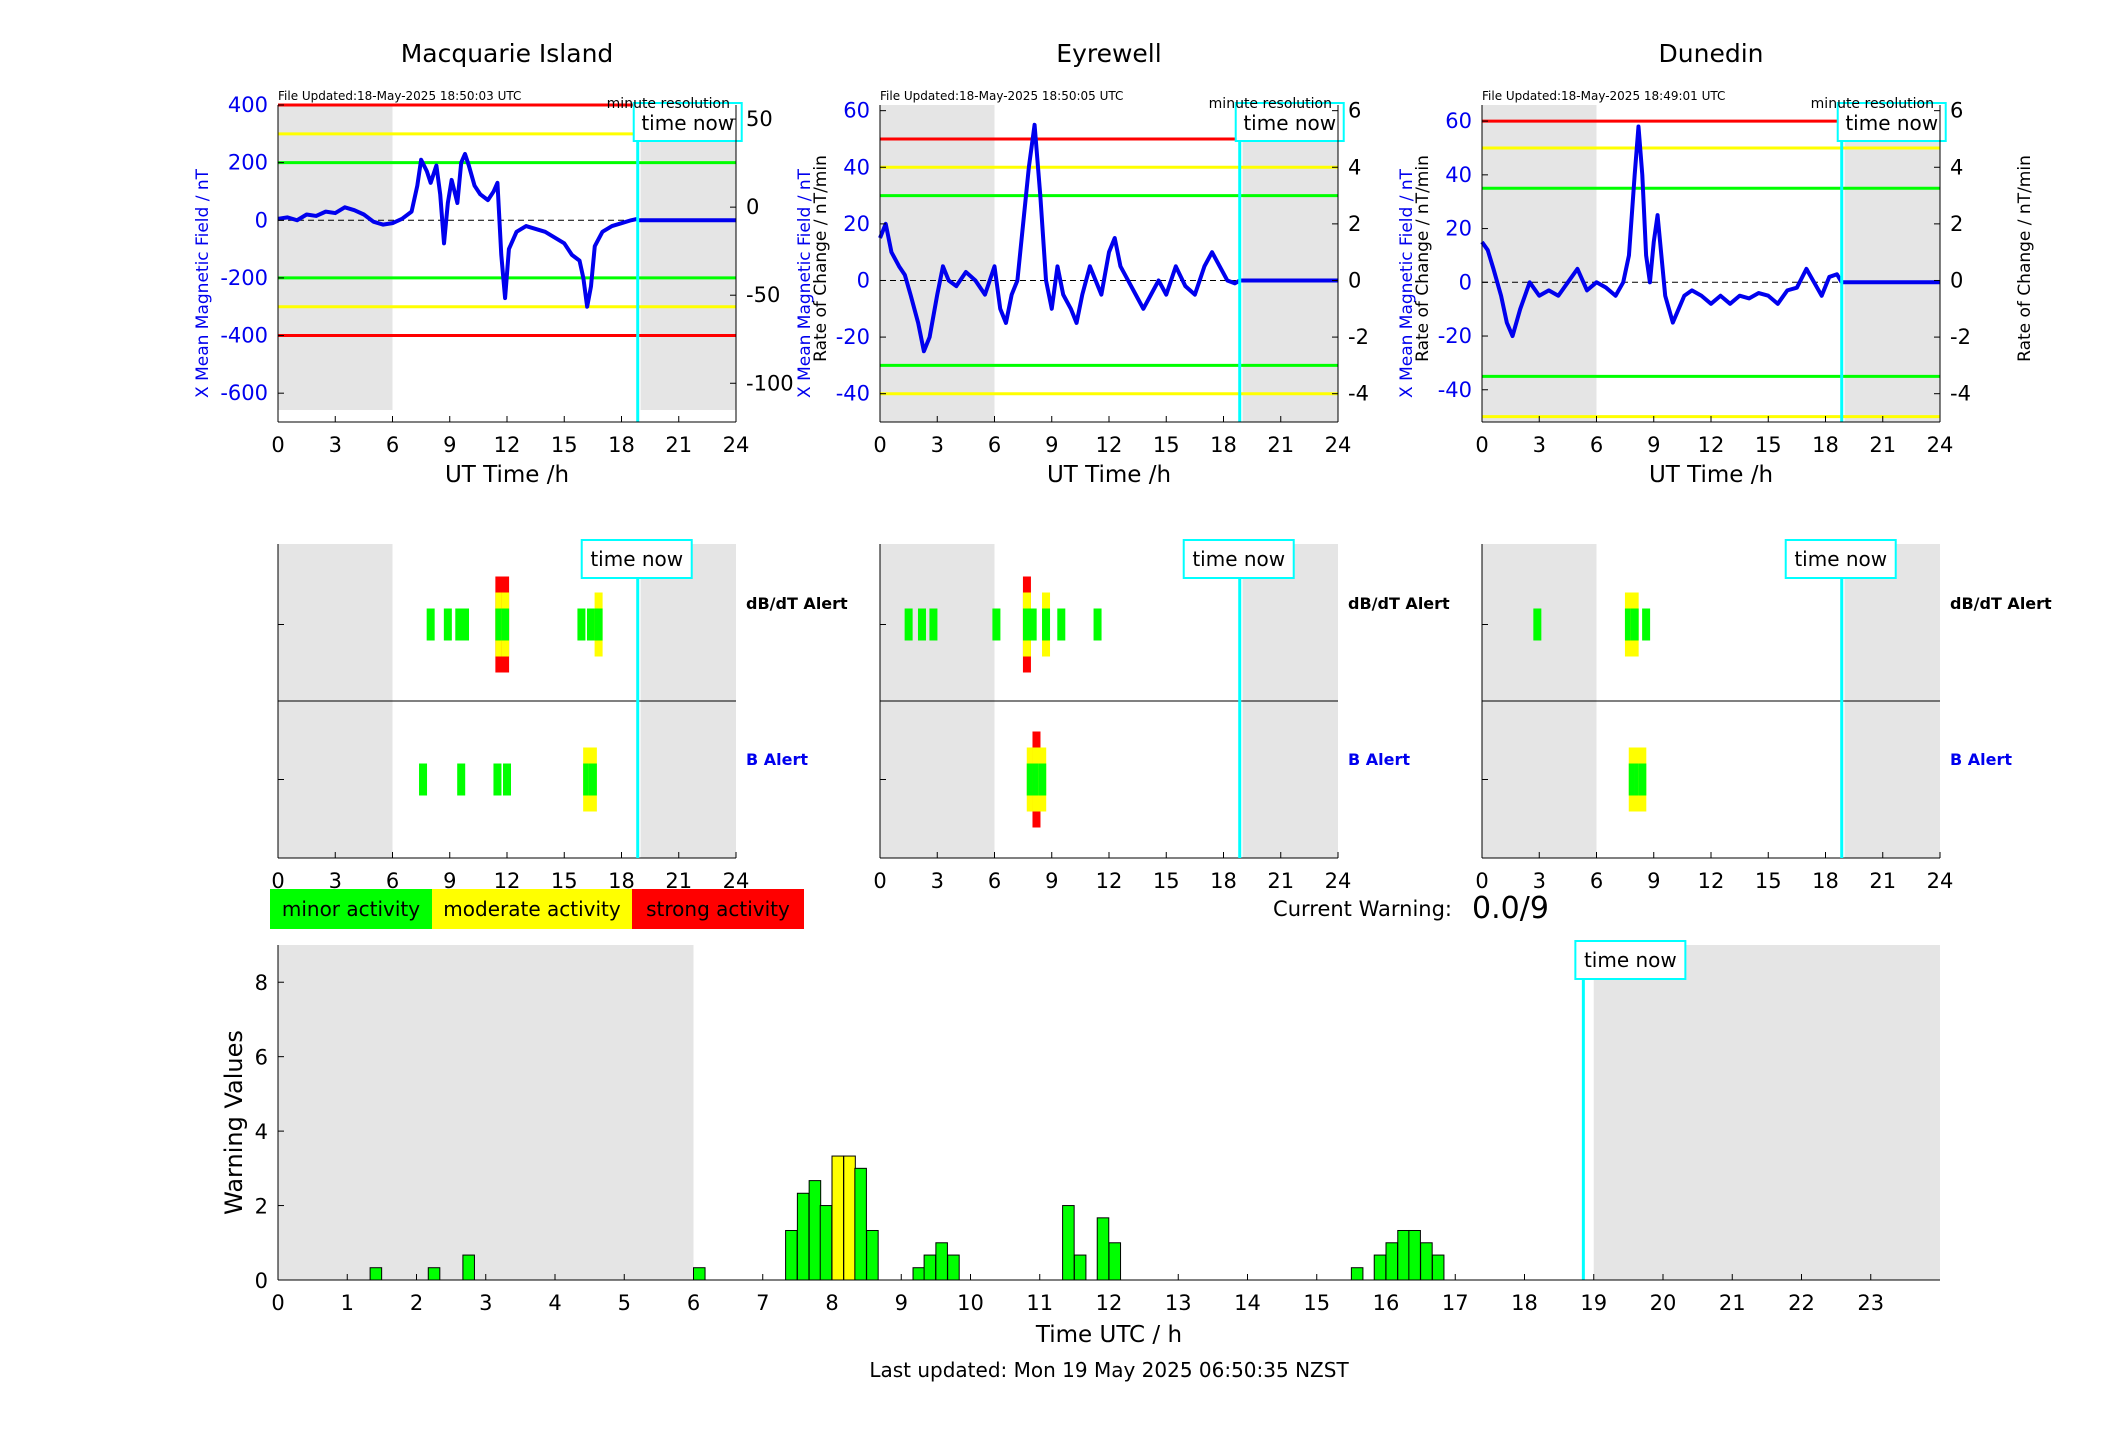  Describe the element at coordinates (392, 445) in the screenshot. I see `x-tick-label: 6` at that location.